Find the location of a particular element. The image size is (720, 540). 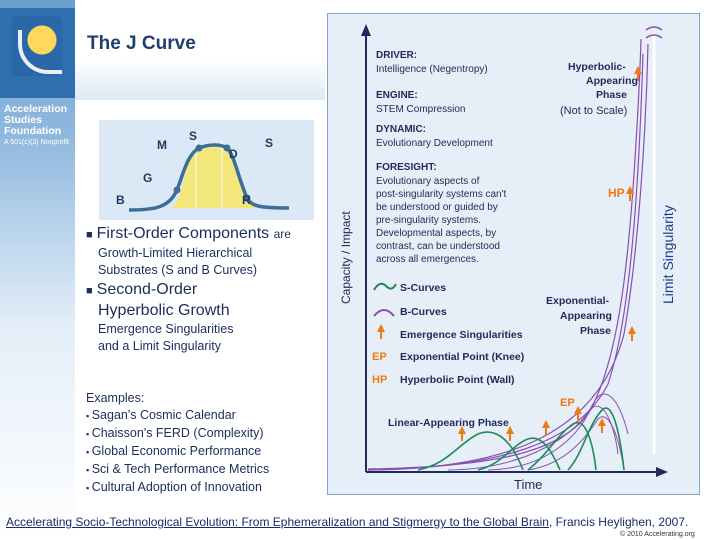

foresight-line: across all emergences. is located at coordinates (427, 259).